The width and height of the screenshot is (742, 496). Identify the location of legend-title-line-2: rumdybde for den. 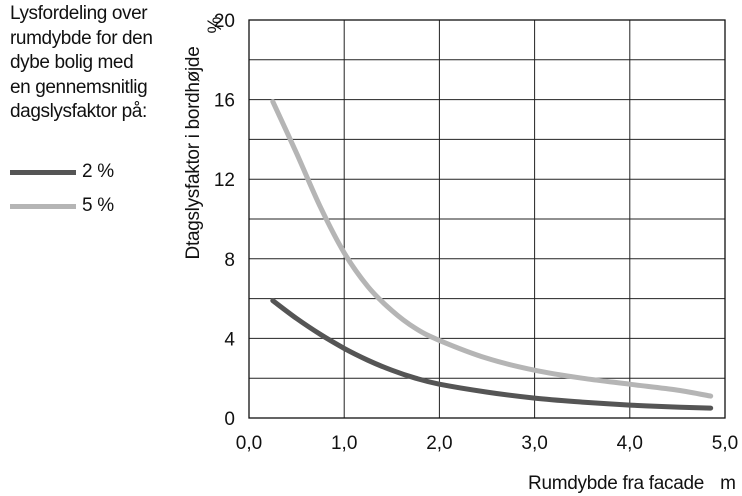
(81, 38).